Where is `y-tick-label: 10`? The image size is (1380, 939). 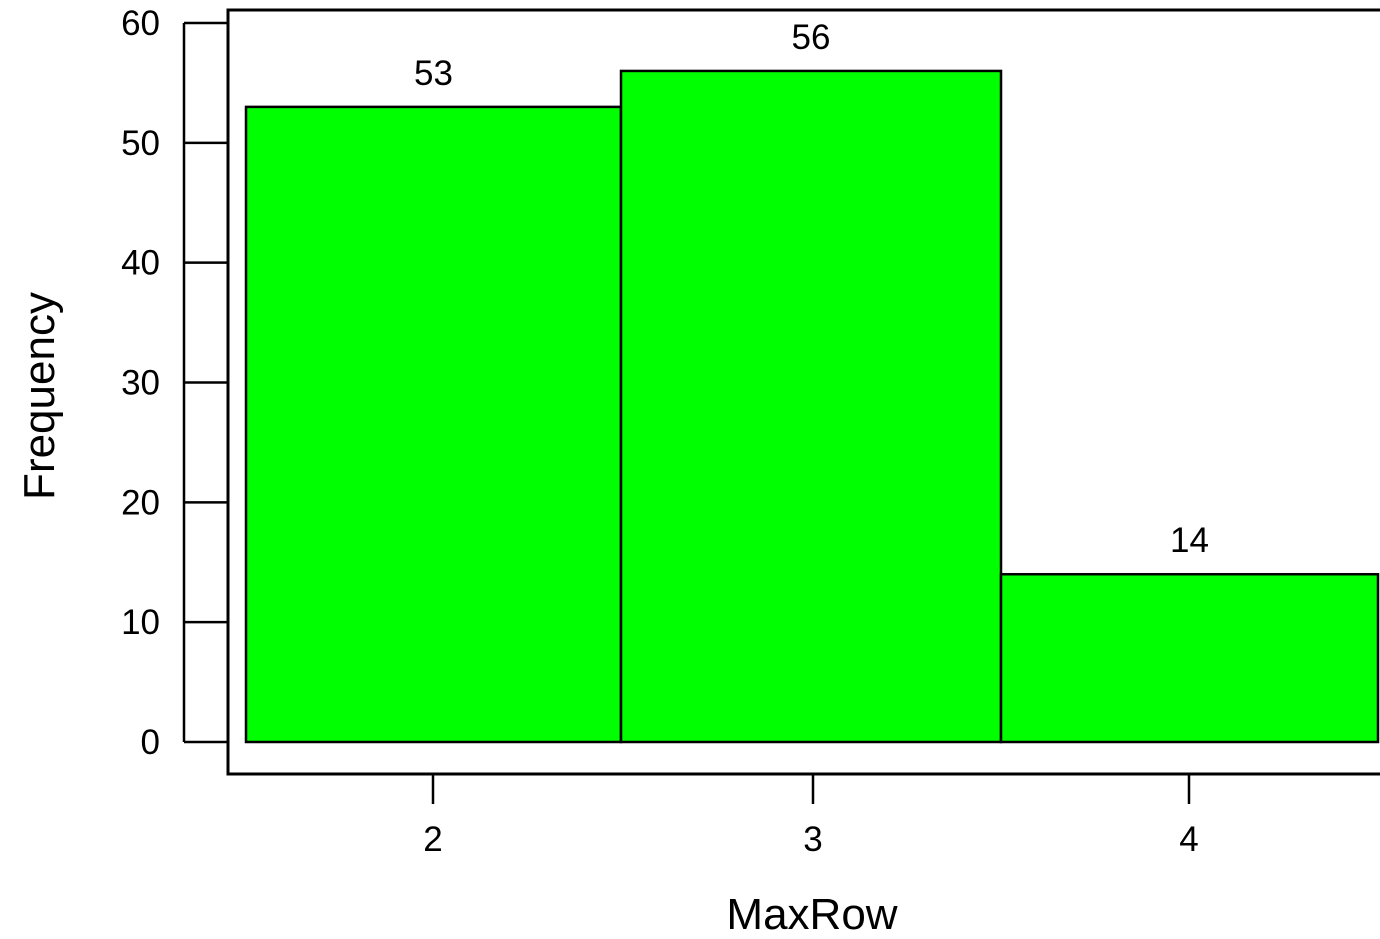
y-tick-label: 10 is located at coordinates (140, 622).